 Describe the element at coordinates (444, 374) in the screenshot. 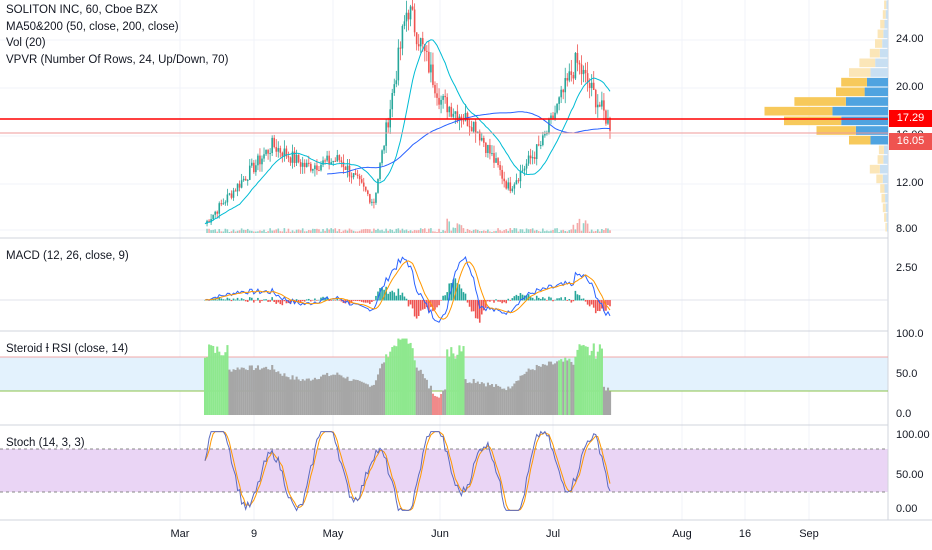

I see `rsi-band` at that location.